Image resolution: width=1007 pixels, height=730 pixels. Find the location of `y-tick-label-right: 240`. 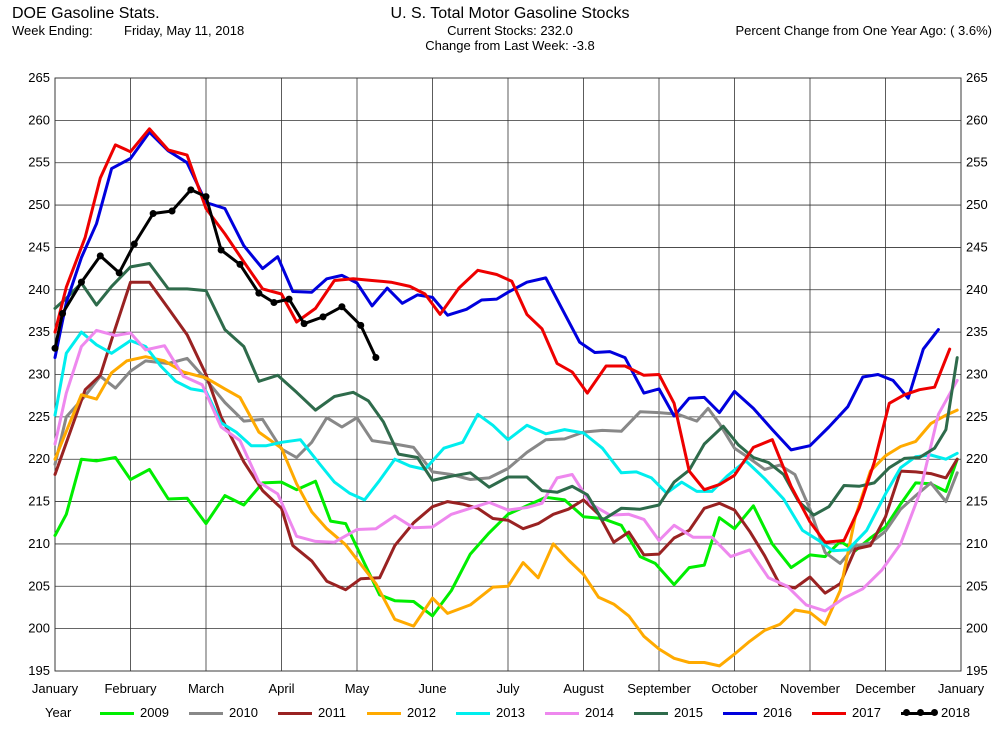

y-tick-label-right: 240 is located at coordinates (977, 289).